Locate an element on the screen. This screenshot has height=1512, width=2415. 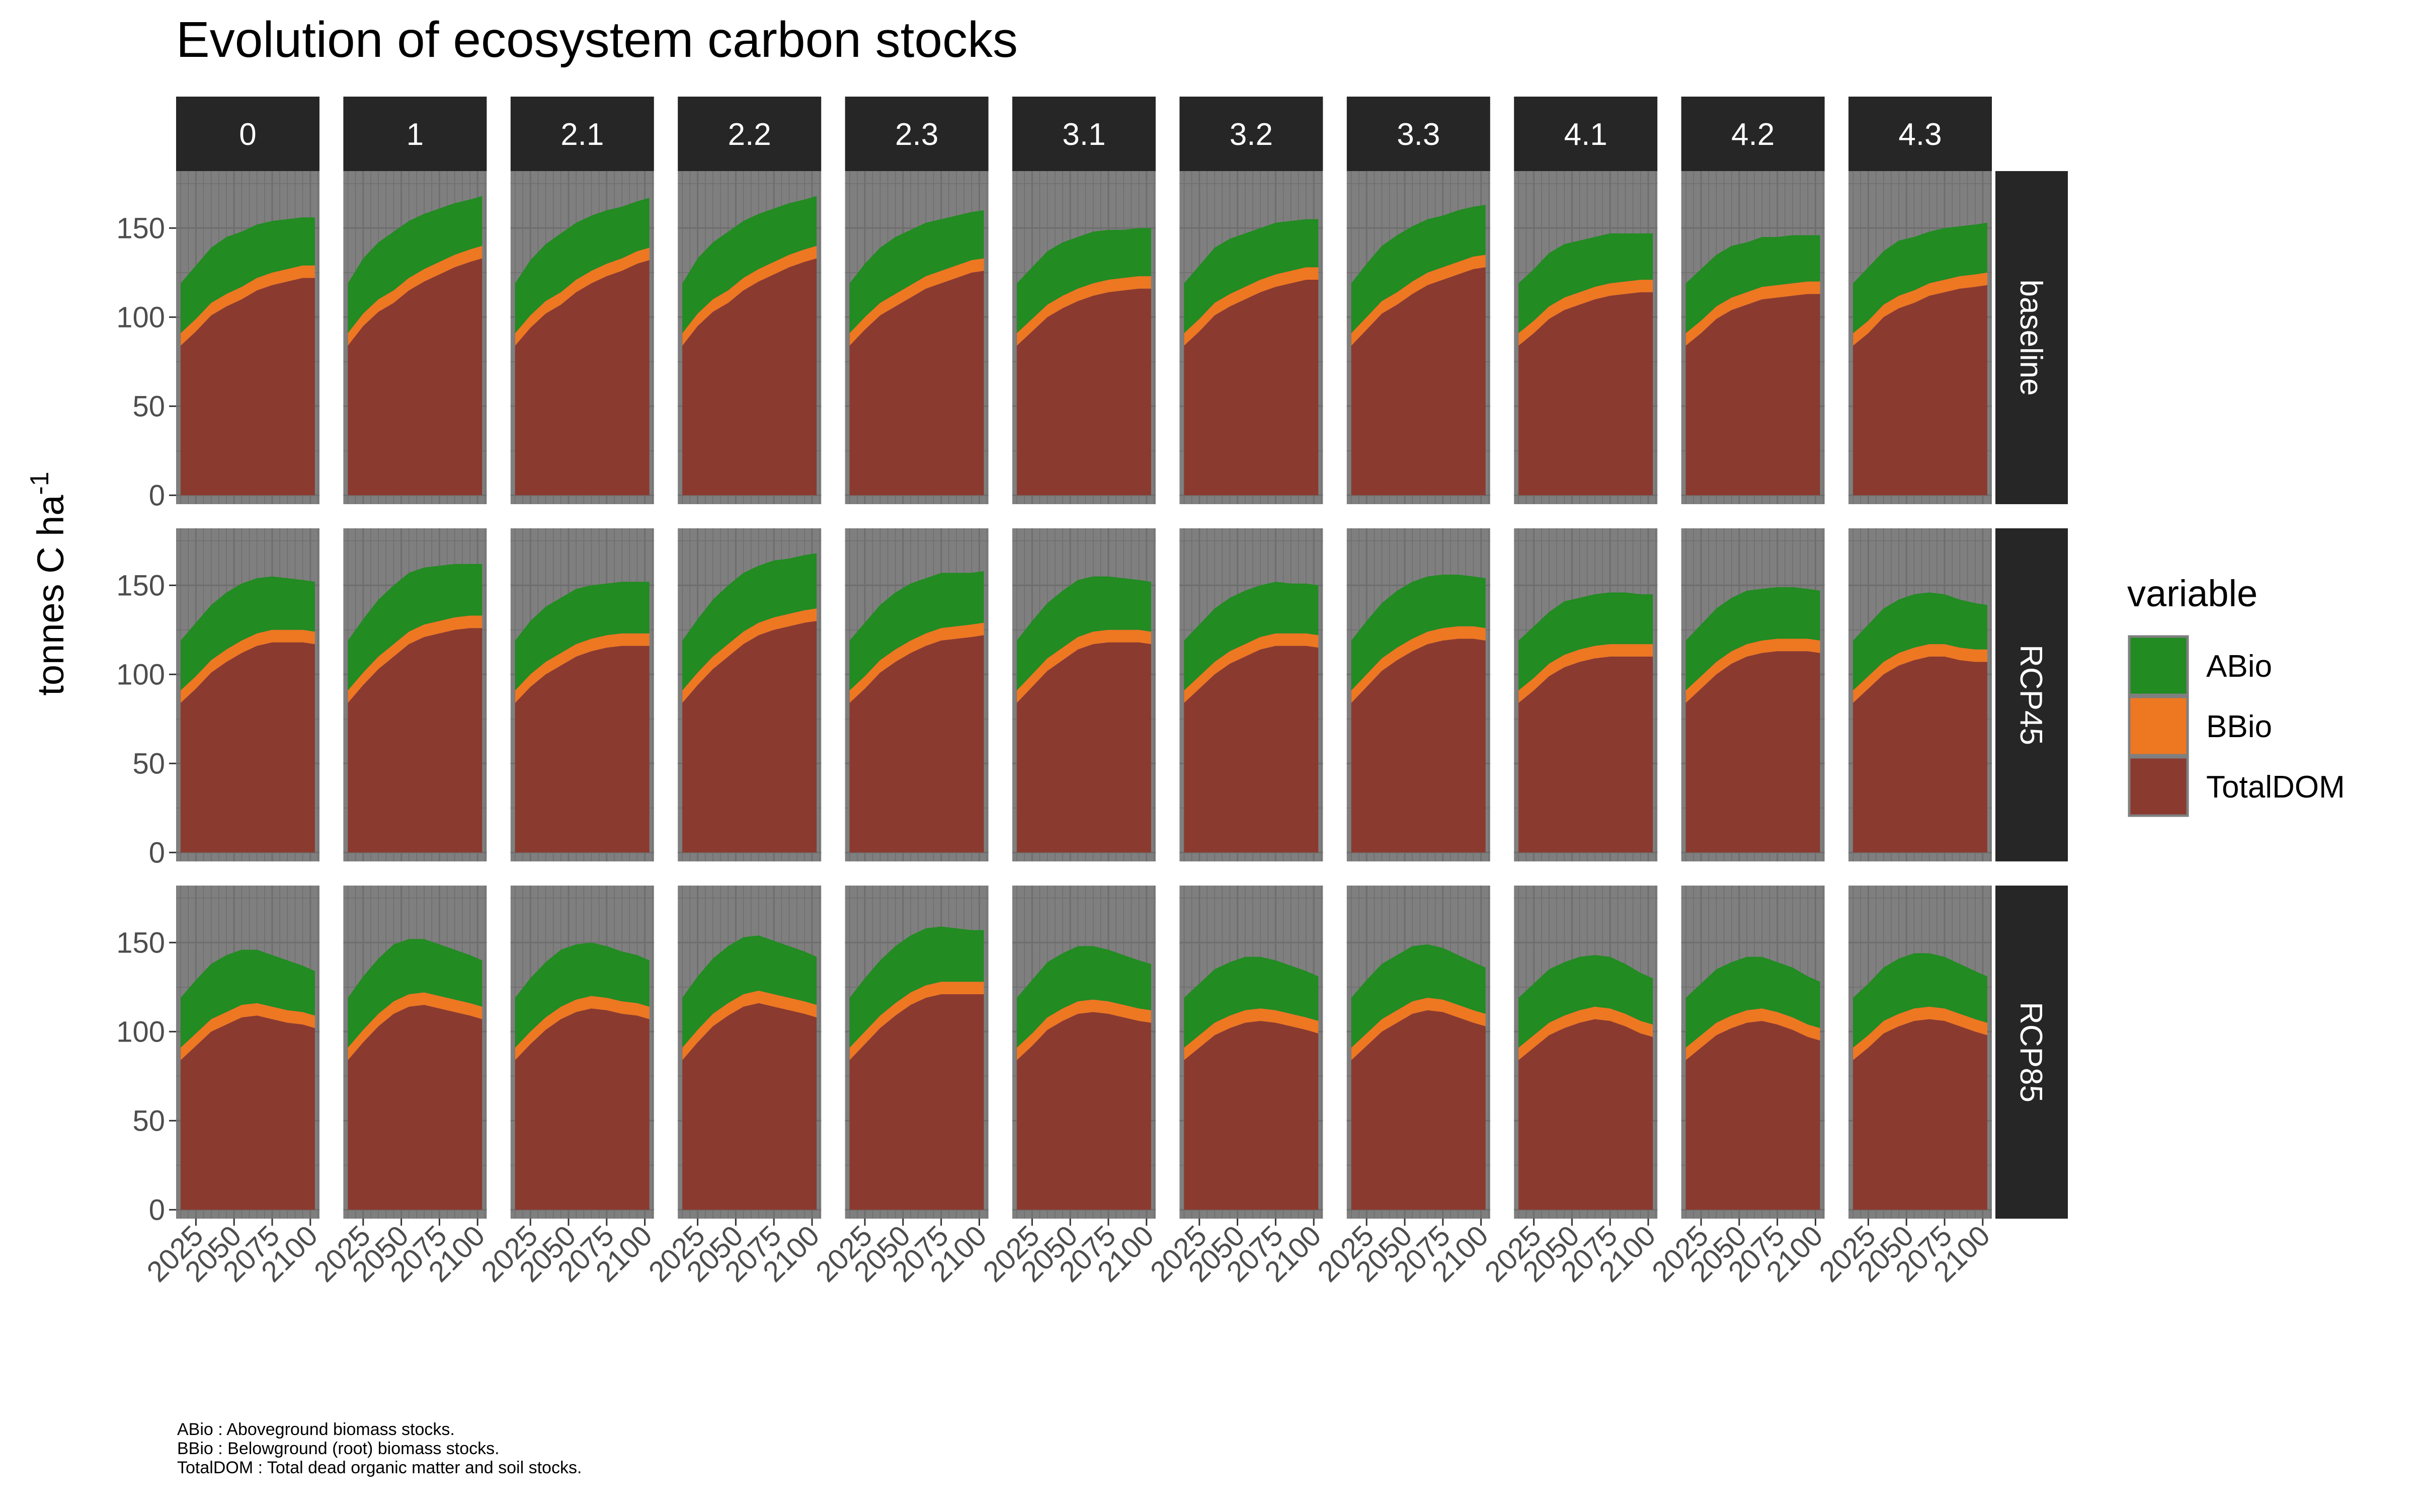
panel-RCP85-2.2 is located at coordinates (750, 1053).